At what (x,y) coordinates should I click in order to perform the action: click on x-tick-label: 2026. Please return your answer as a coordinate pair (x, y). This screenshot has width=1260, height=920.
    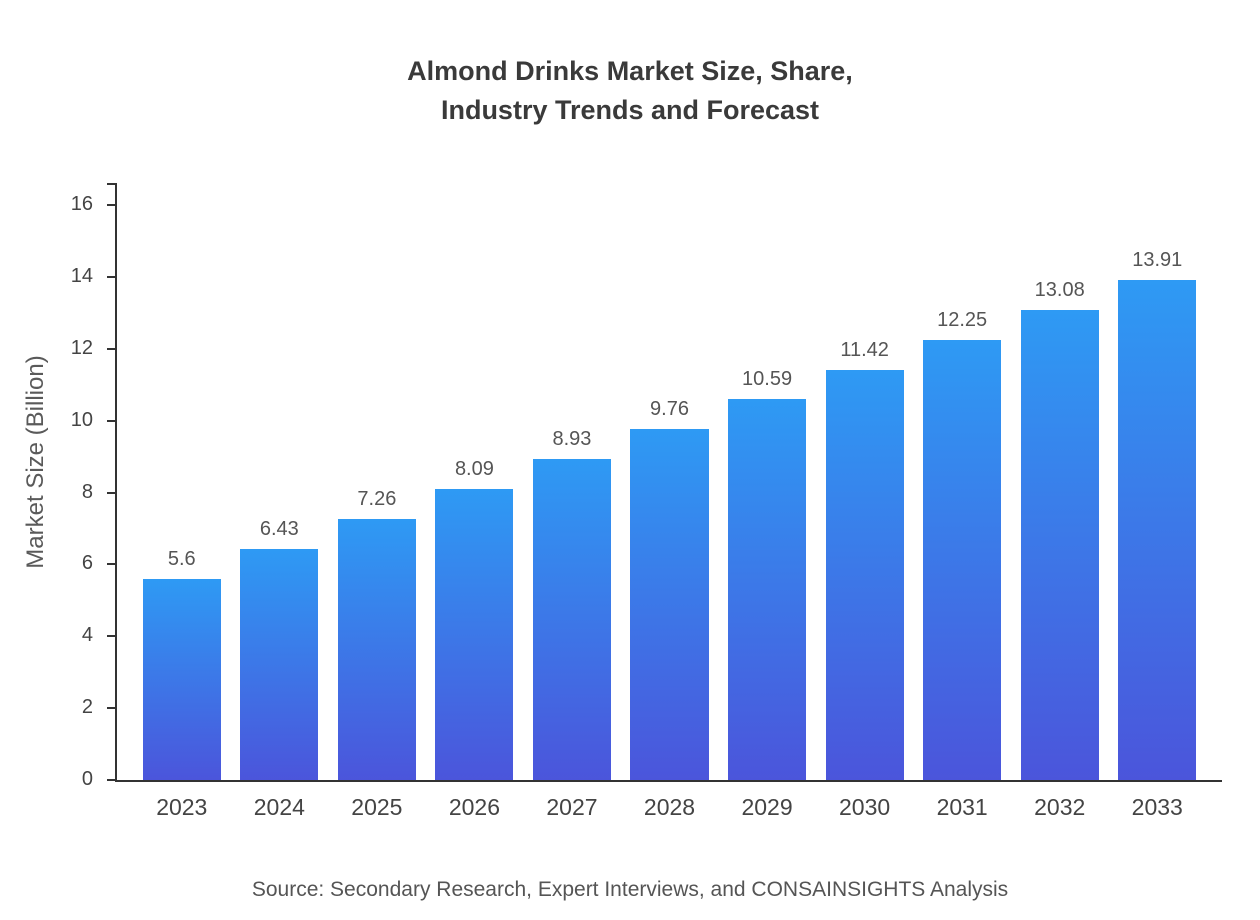
    Looking at the image, I should click on (474, 807).